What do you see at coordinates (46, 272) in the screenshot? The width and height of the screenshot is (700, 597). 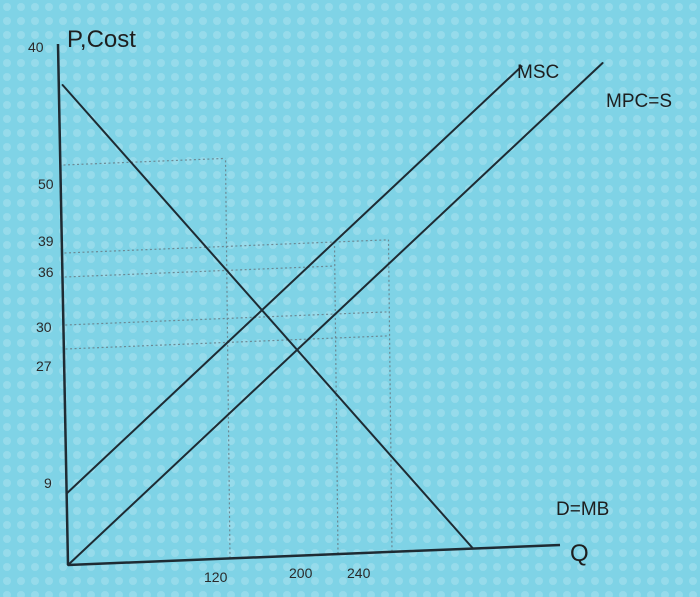 I see `y-tick-36: 36` at bounding box center [46, 272].